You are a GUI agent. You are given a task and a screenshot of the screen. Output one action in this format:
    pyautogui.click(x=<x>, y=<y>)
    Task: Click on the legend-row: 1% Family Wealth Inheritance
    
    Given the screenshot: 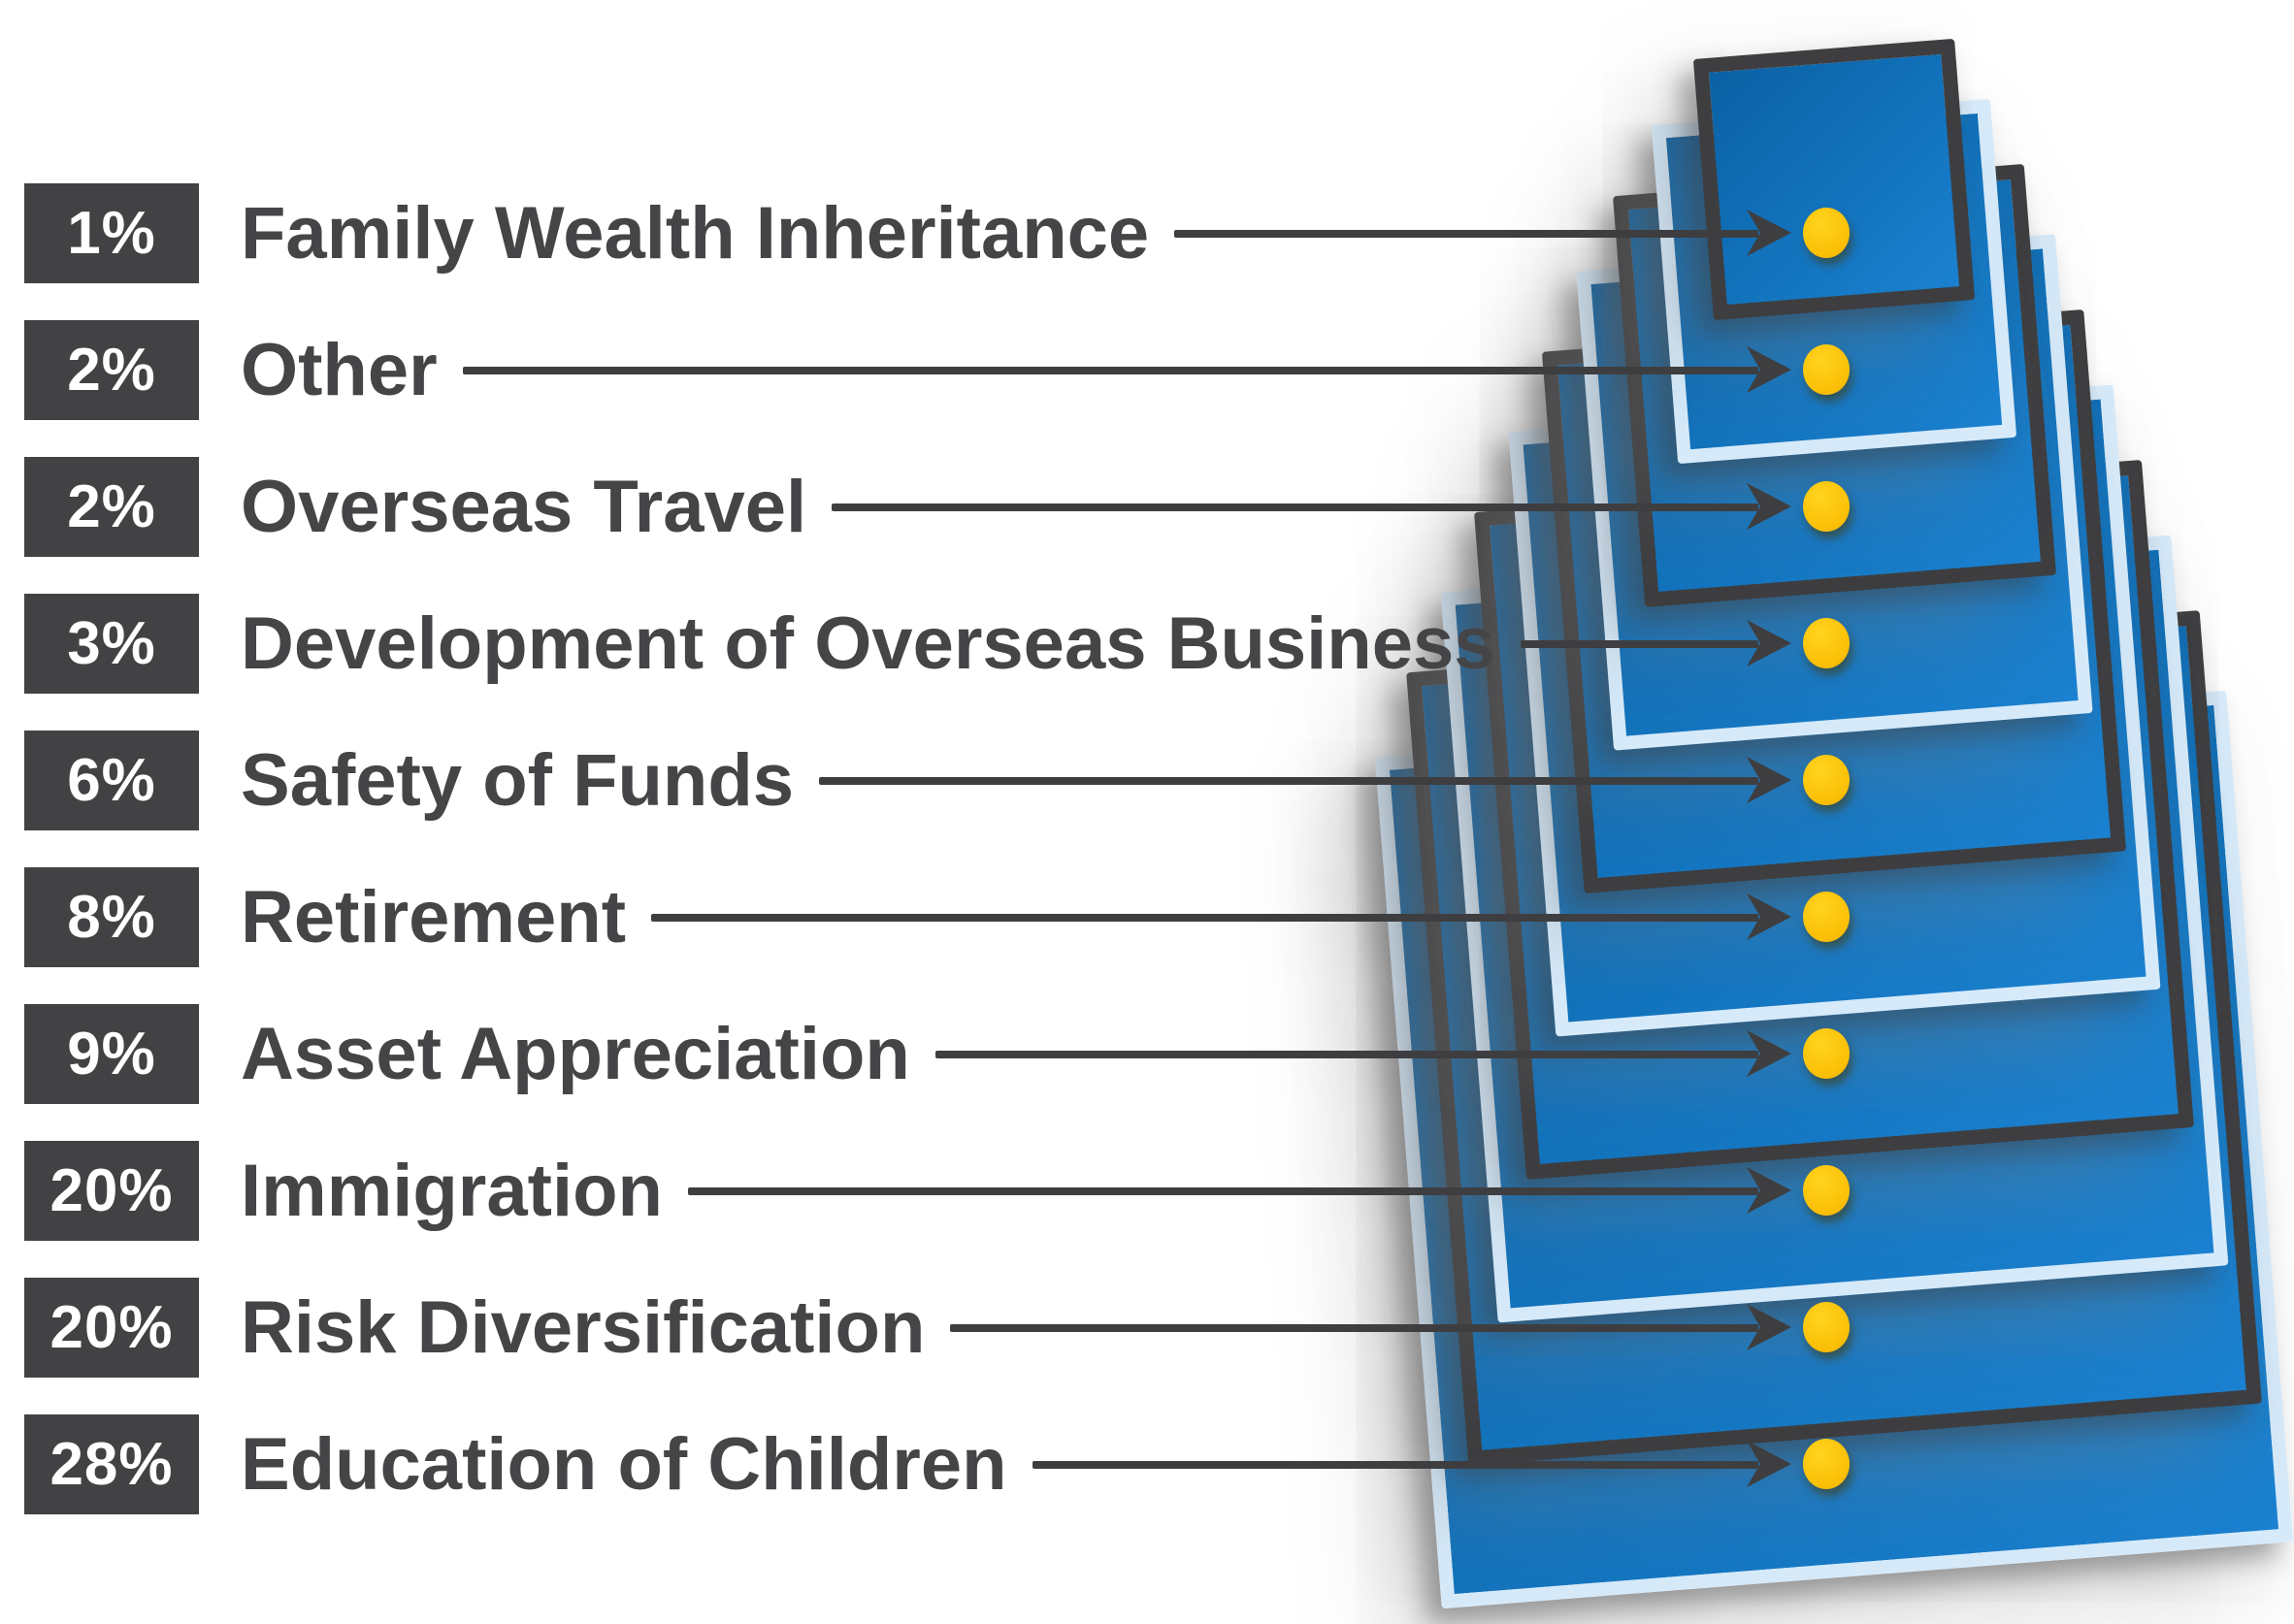 What is the action you would take?
    pyautogui.click(x=891, y=233)
    